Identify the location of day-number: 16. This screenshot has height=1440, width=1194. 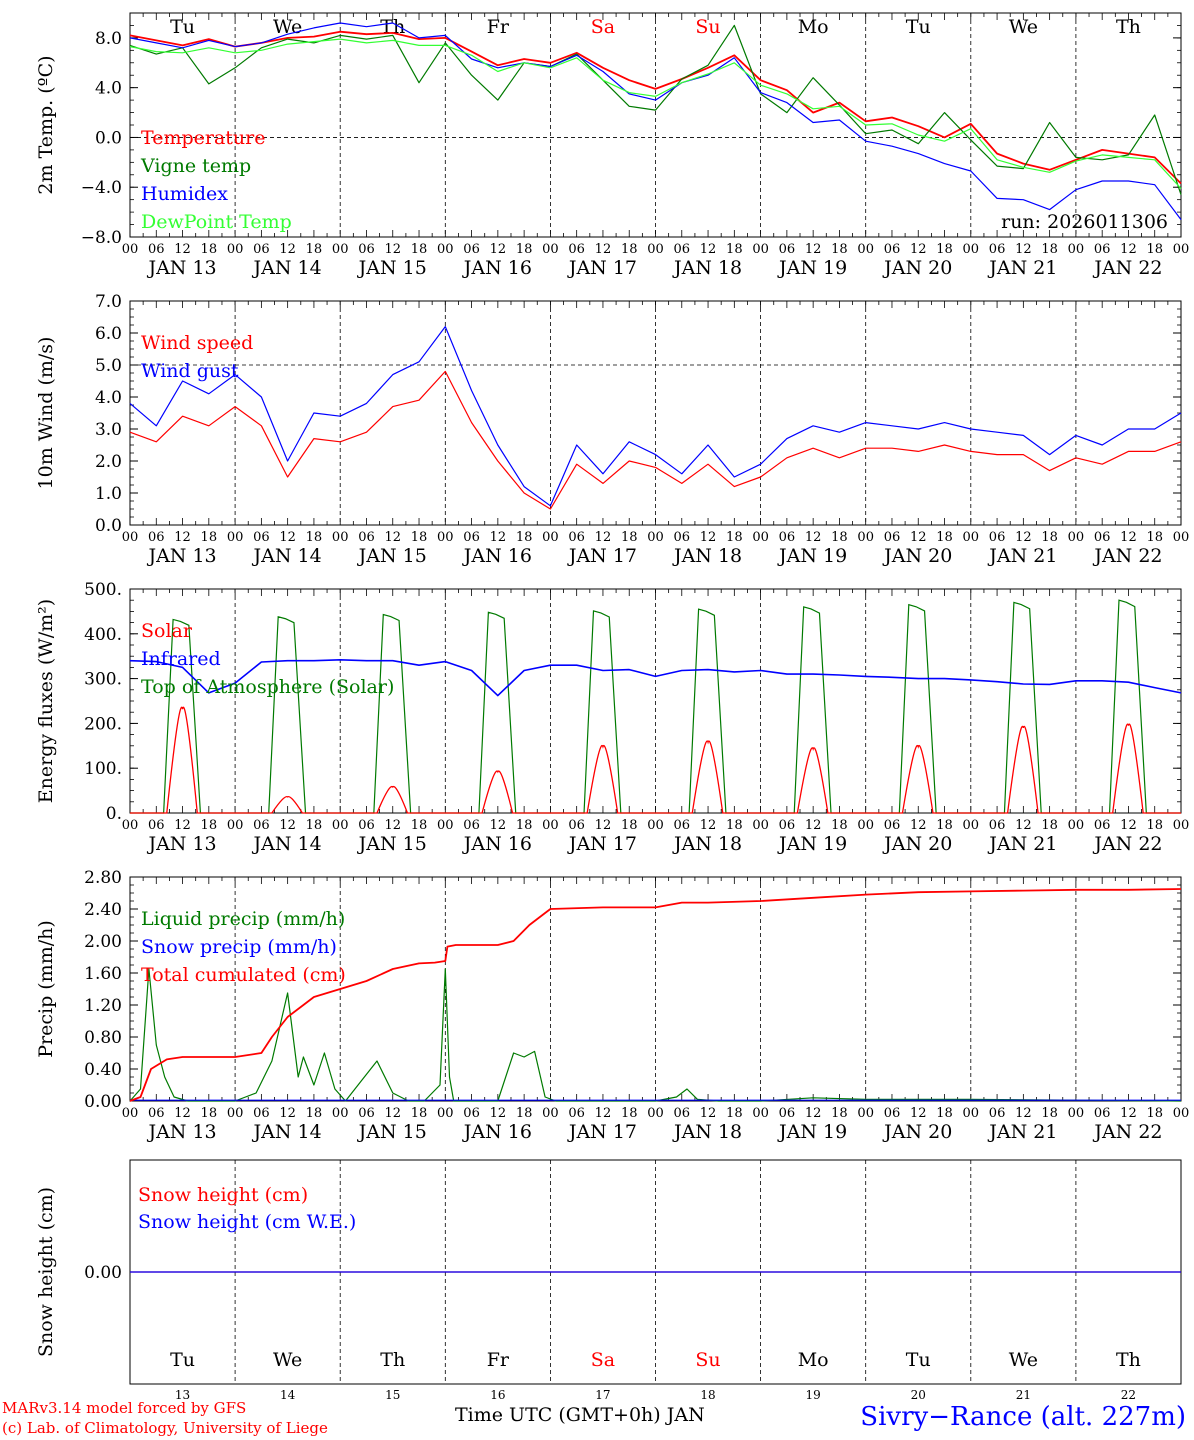
(497, 1395).